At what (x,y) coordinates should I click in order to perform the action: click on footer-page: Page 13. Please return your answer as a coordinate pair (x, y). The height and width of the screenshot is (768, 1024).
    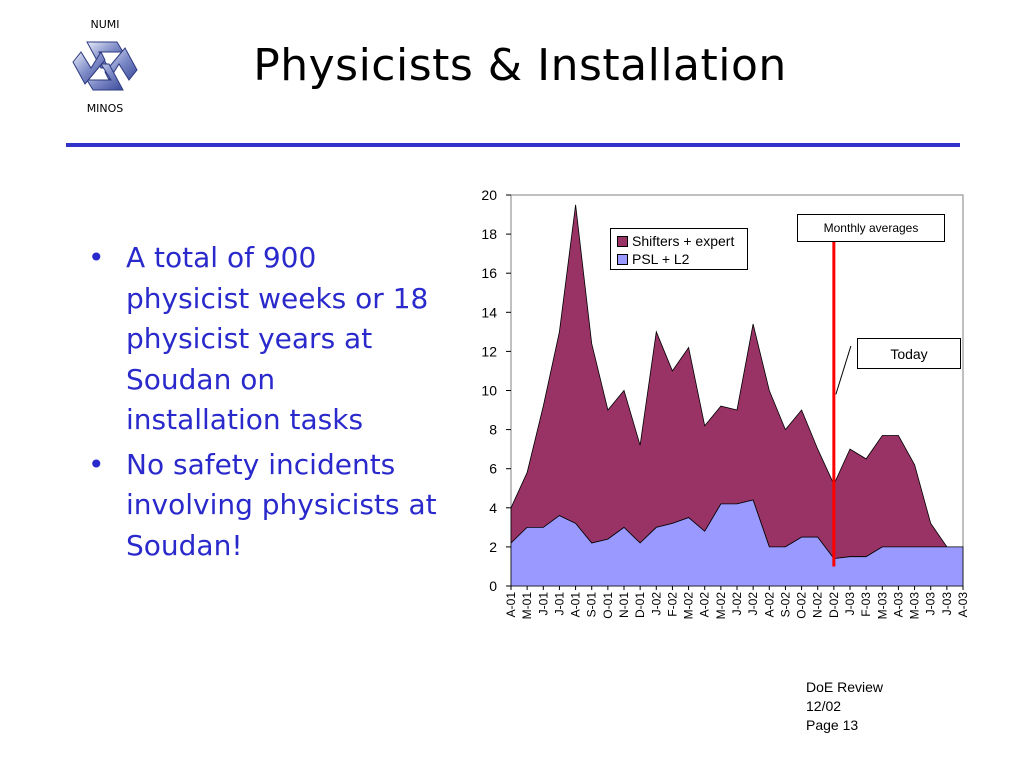
    Looking at the image, I should click on (832, 725).